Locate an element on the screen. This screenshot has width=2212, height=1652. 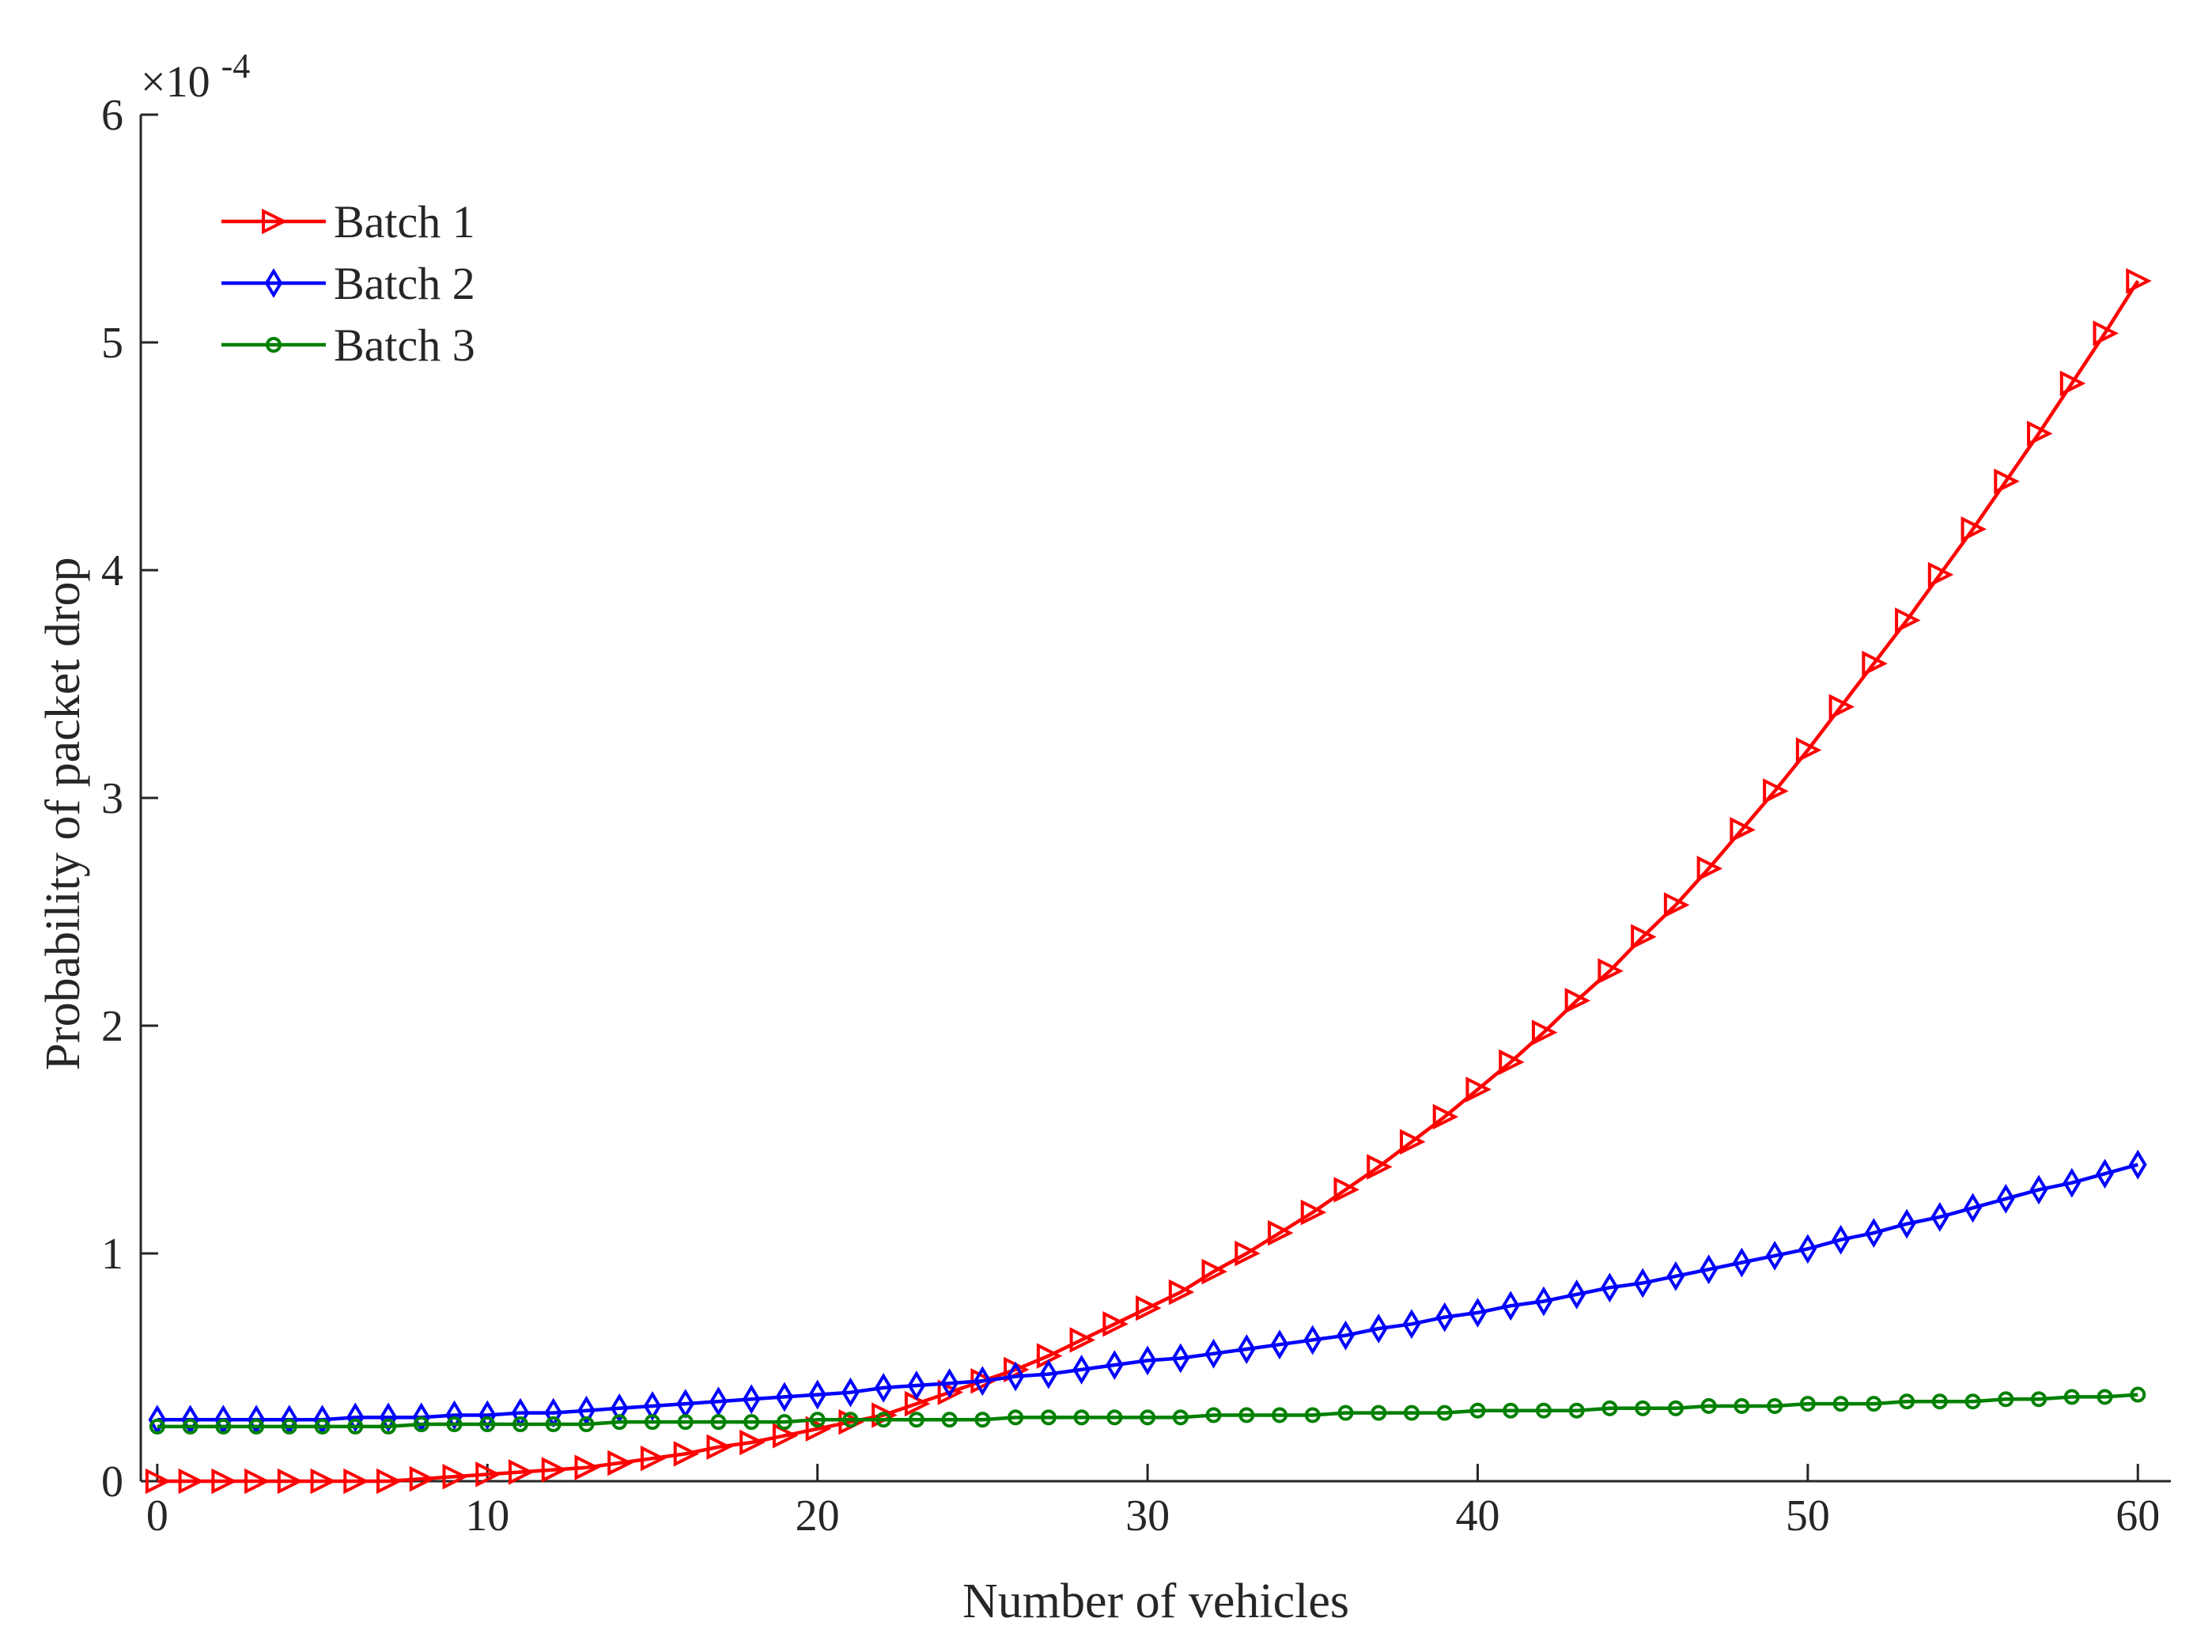
x-tick-label: 10 is located at coordinates (487, 1515).